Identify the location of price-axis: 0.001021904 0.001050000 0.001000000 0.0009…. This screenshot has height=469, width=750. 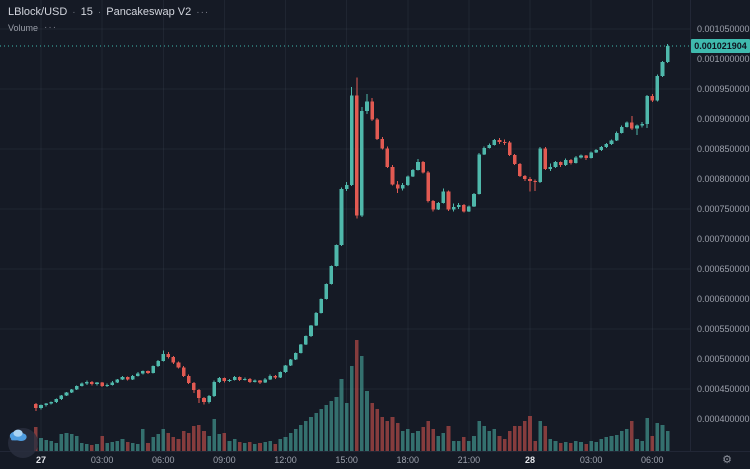
(720, 226).